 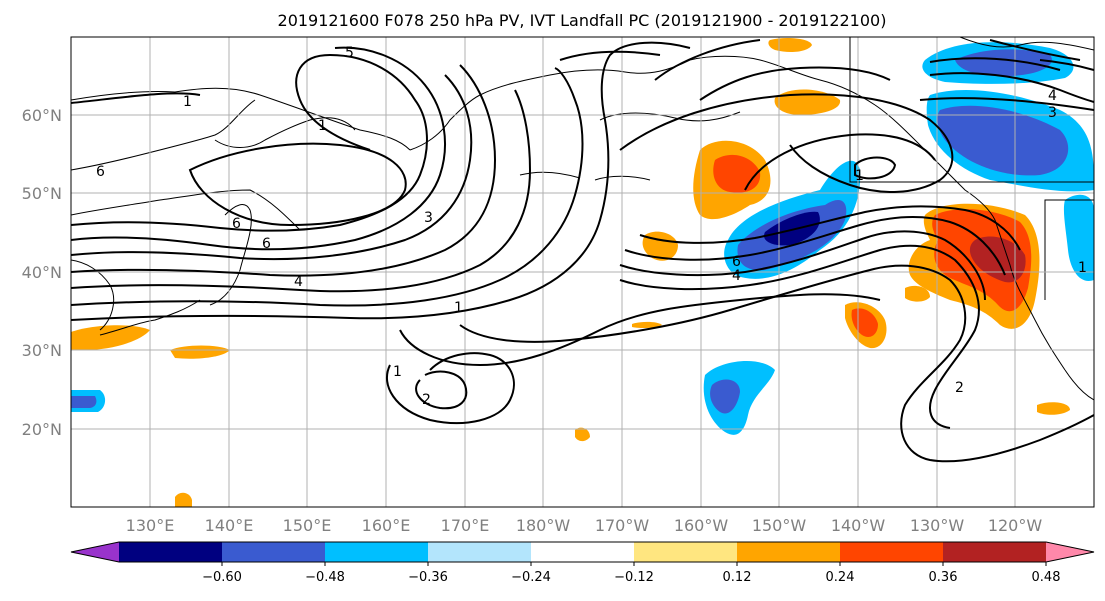 I want to click on lon-label: 160°W, so click(x=701, y=525).